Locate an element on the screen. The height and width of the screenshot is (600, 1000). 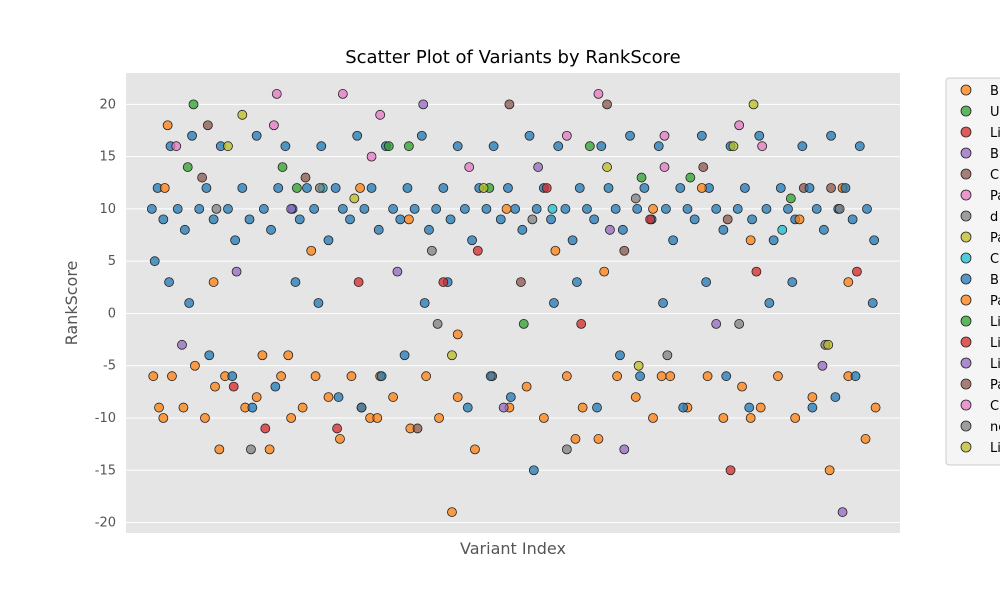
y-tick-label: -10 is located at coordinates (105, 418).